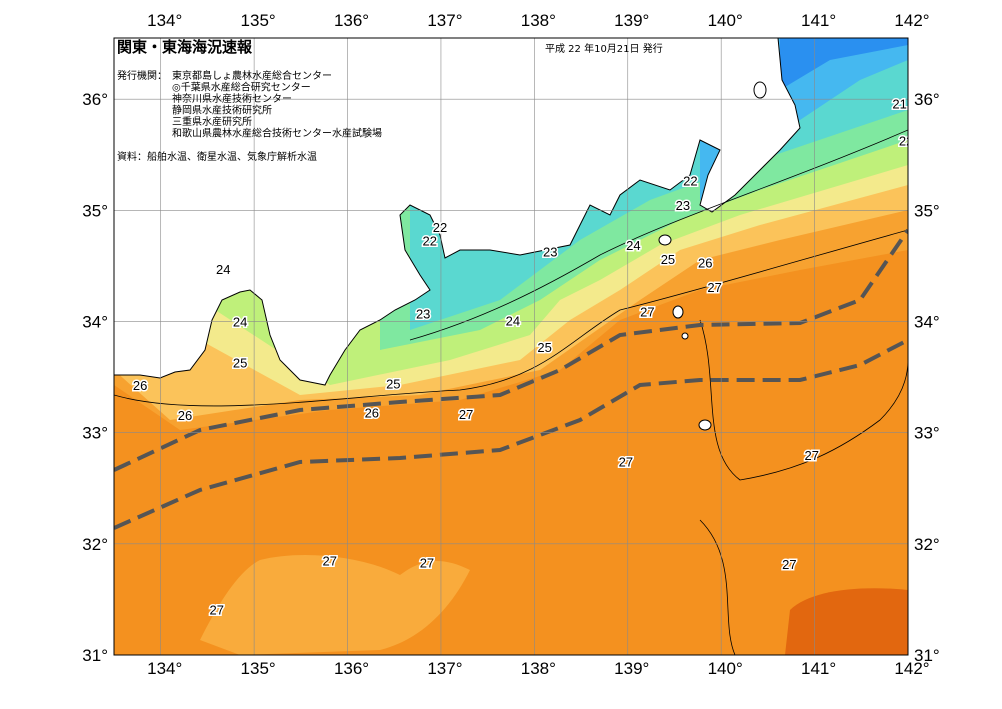 This screenshot has width=1002, height=709. I want to click on issuer: 和歌山県農林水産総合技術センター水産試験場, so click(277, 133).